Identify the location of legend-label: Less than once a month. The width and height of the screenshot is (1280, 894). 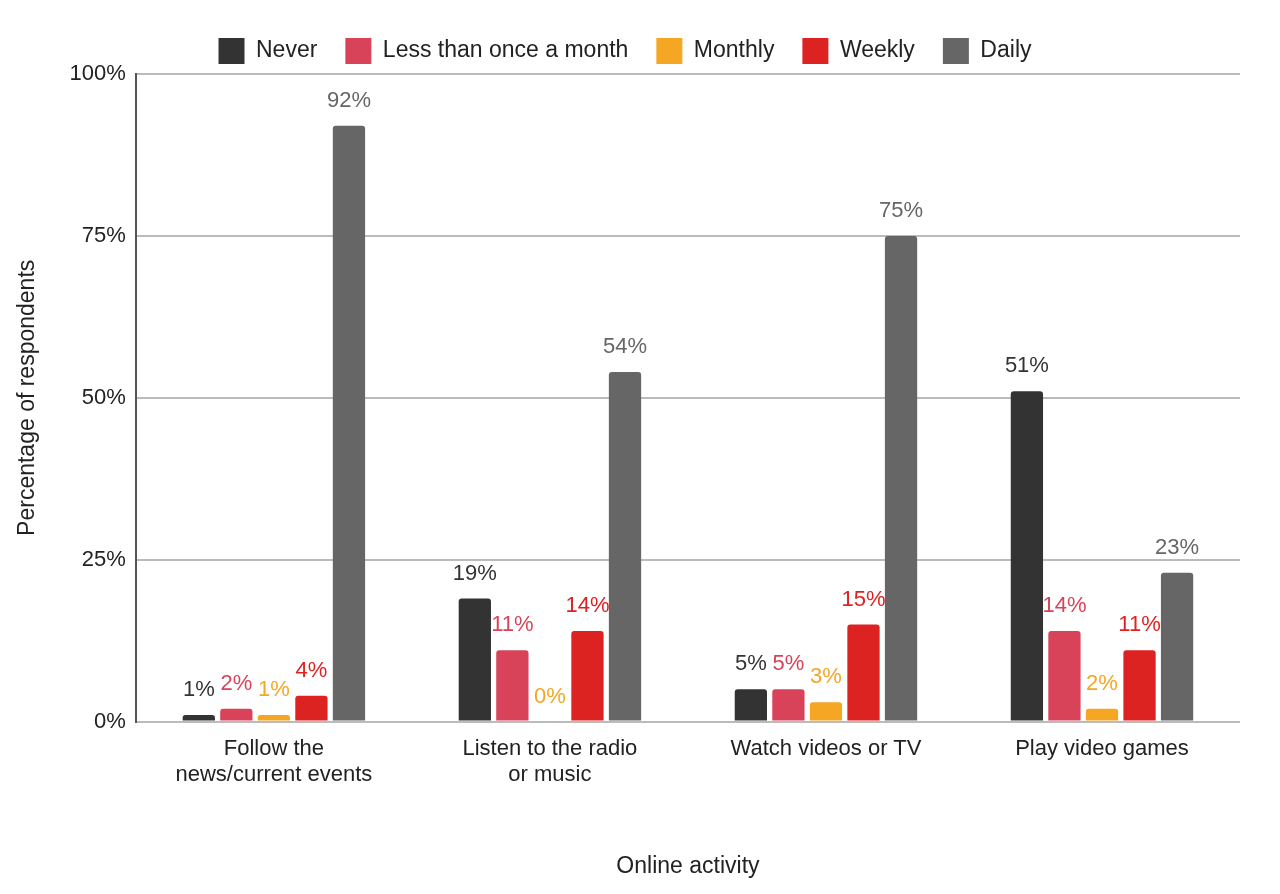
(505, 49).